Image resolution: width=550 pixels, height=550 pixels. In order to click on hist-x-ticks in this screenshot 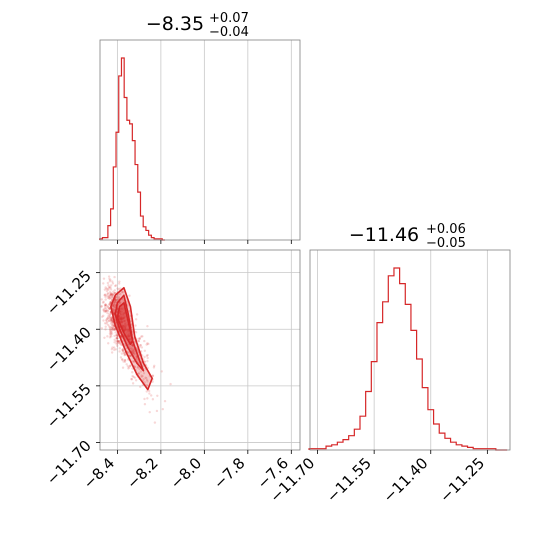, I will do `click(204, 242)`.